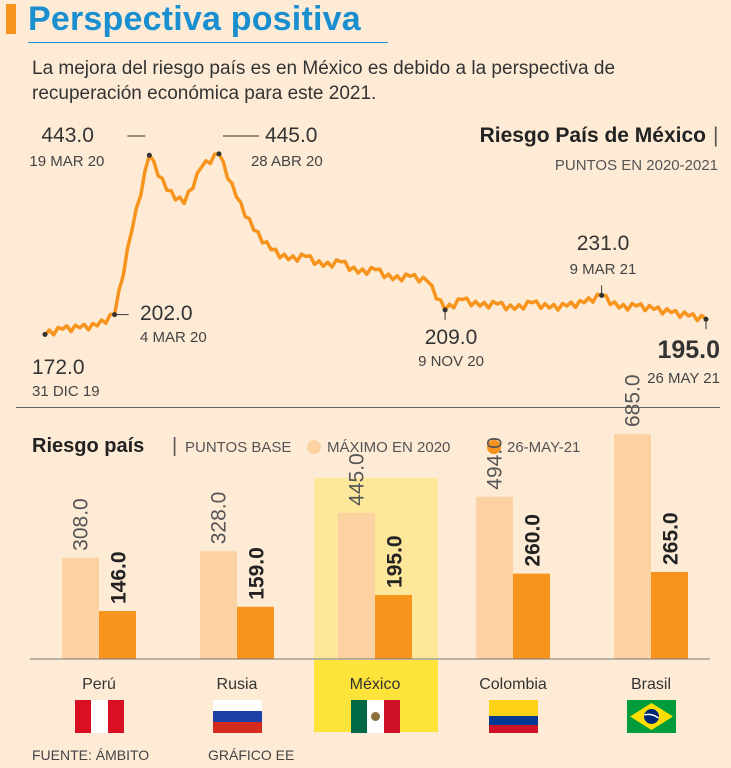  Describe the element at coordinates (715, 135) in the screenshot. I see `line-chart-title-sep: |` at that location.